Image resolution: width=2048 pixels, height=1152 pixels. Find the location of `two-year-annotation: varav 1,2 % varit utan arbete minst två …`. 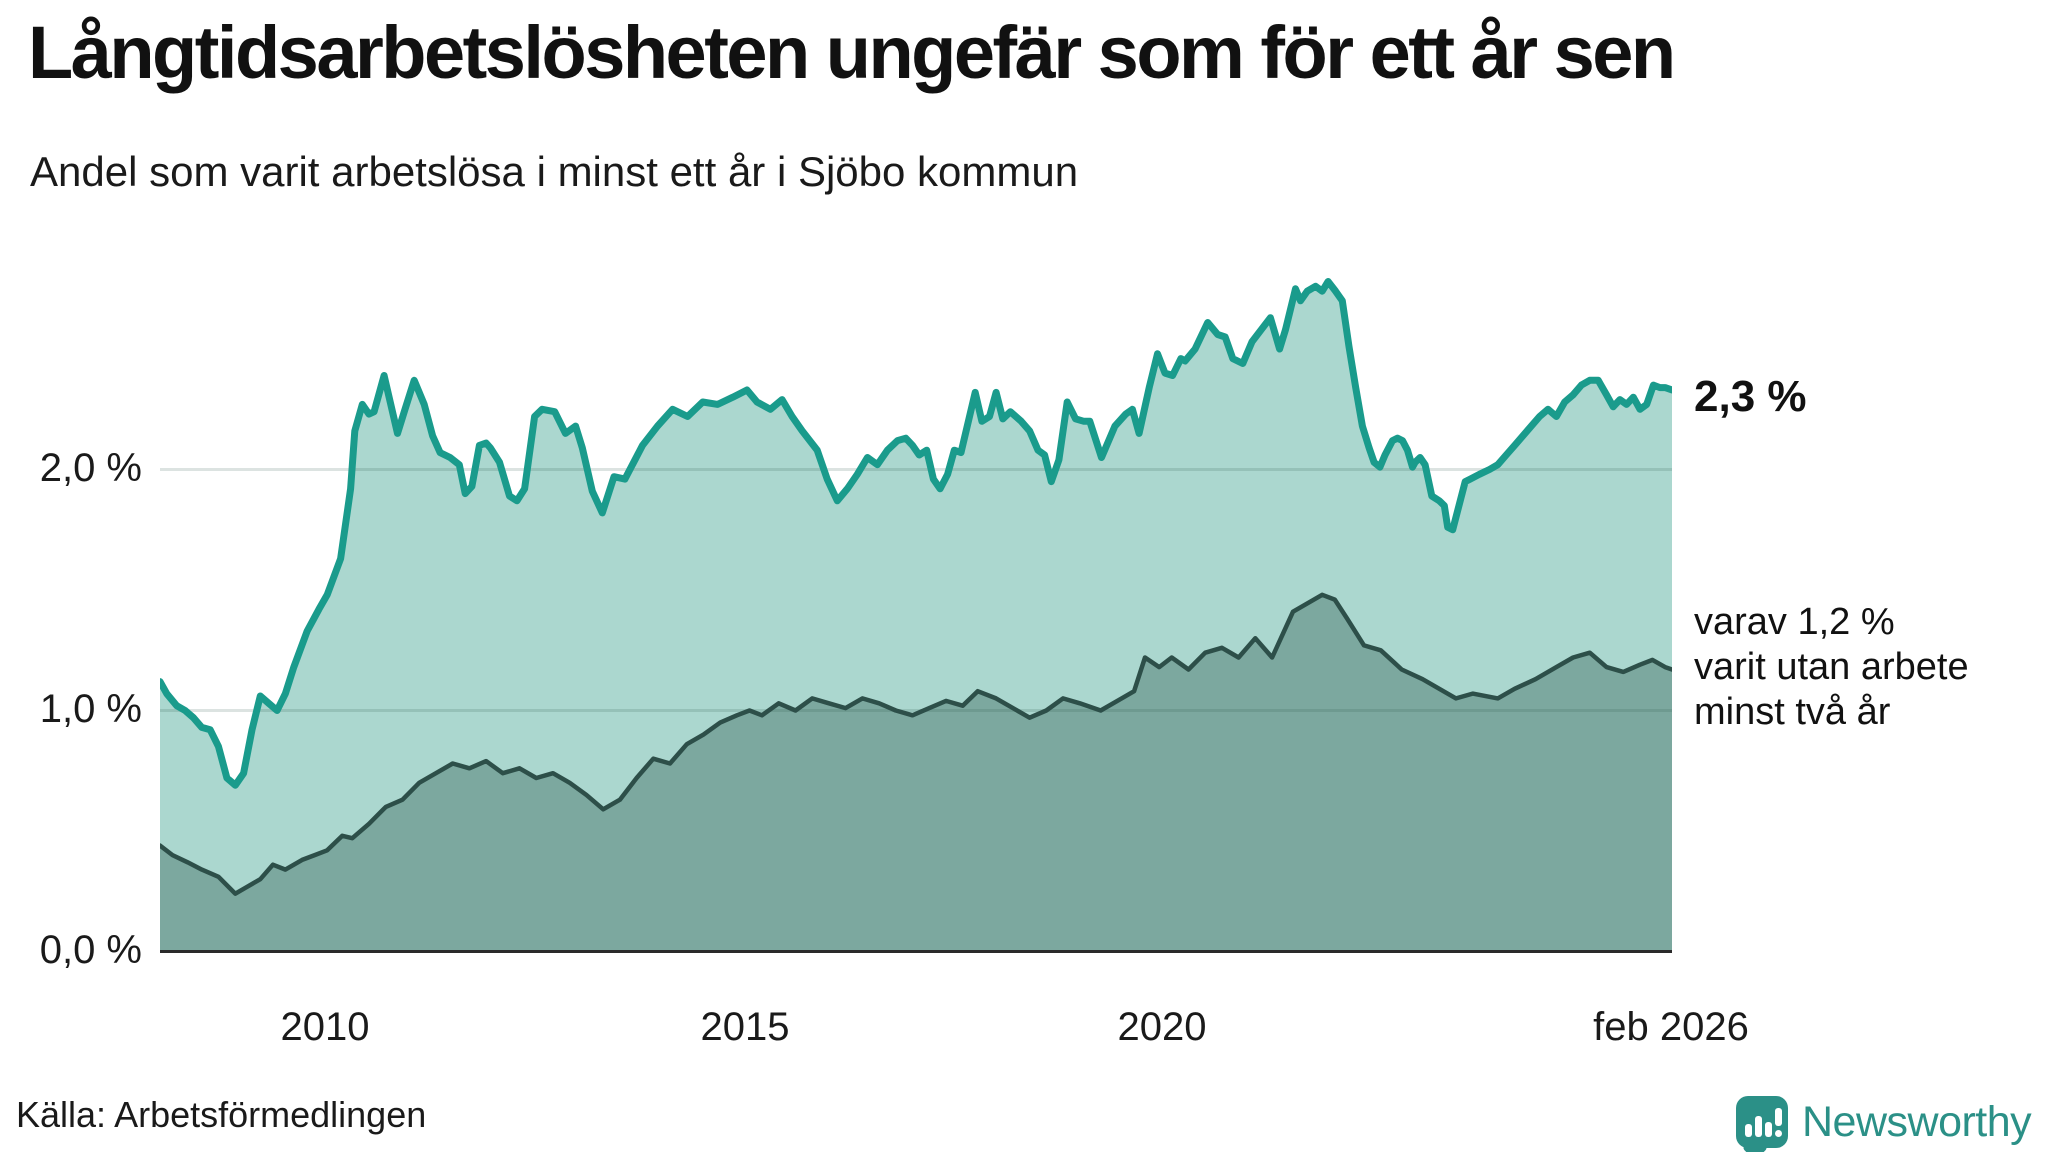

two-year-annotation: varav 1,2 % varit utan arbete minst två … is located at coordinates (1831, 667).